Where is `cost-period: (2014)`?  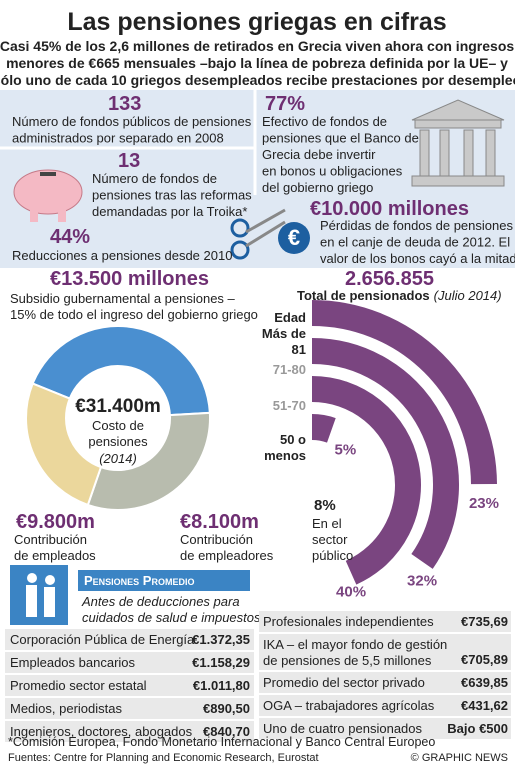
cost-period: (2014) is located at coordinates (118, 458).